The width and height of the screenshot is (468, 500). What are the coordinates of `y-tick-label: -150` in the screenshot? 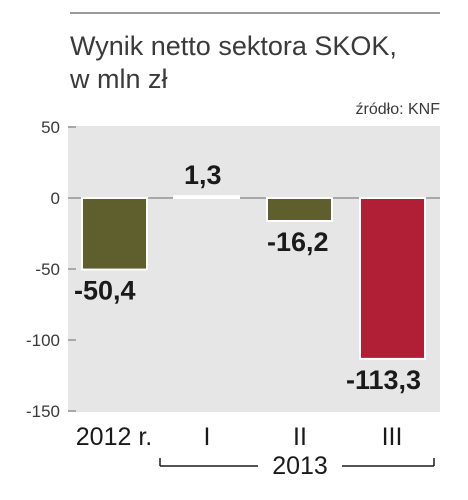 It's located at (43, 411).